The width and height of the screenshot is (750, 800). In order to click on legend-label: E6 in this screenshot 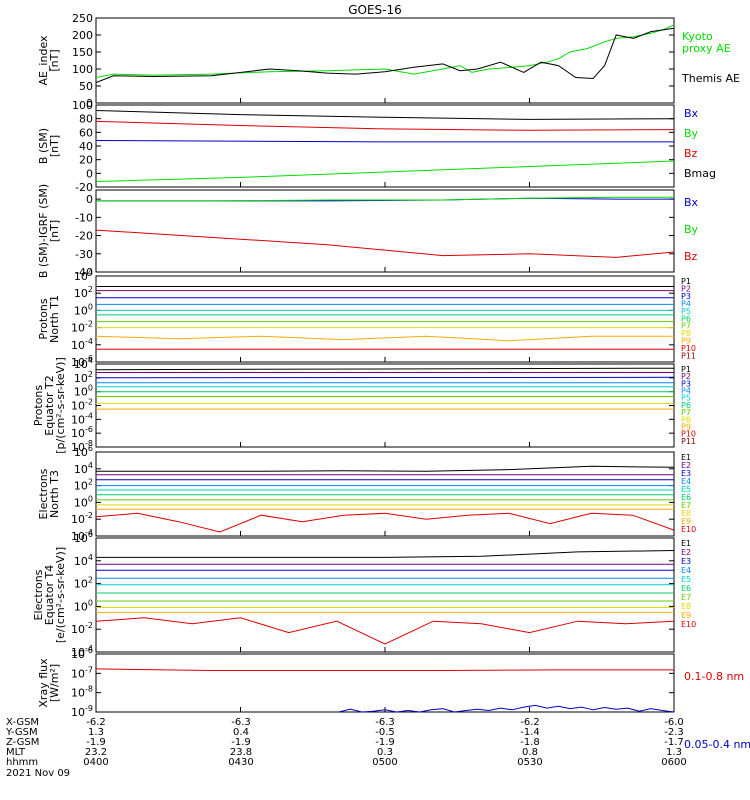, I will do `click(686, 588)`.